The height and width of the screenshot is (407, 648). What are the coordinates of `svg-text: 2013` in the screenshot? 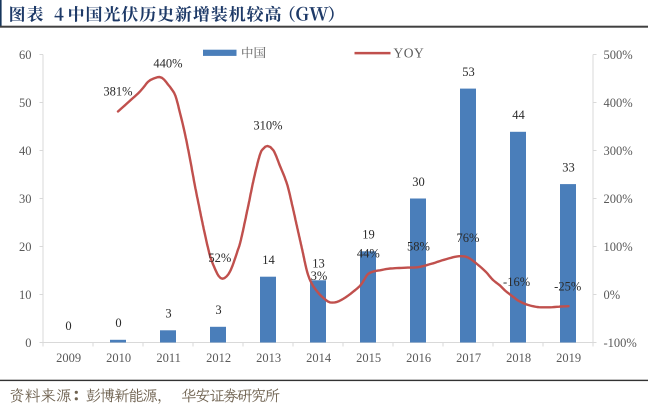 It's located at (268, 358).